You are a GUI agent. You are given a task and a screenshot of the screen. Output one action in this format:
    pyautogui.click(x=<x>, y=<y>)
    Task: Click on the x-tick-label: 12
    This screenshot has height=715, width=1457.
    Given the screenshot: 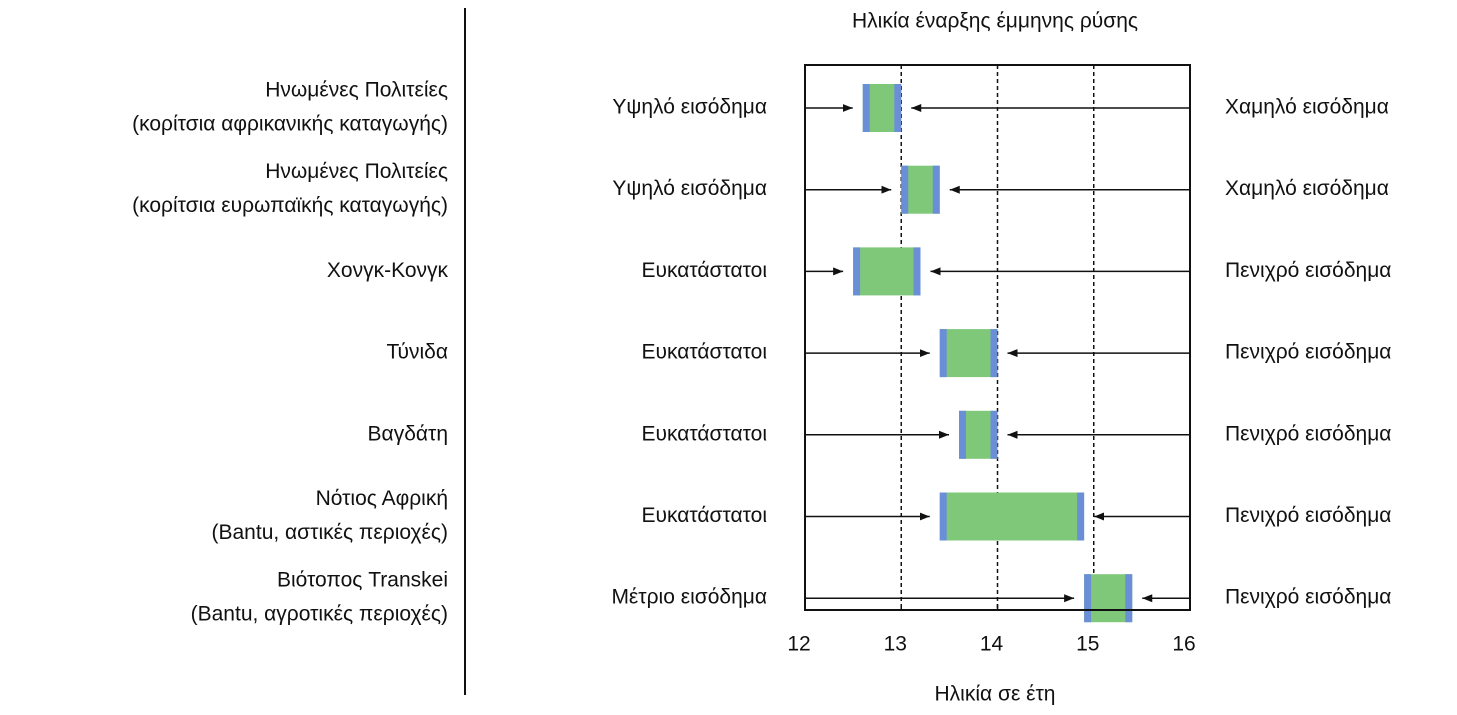 What is the action you would take?
    pyautogui.click(x=798, y=644)
    